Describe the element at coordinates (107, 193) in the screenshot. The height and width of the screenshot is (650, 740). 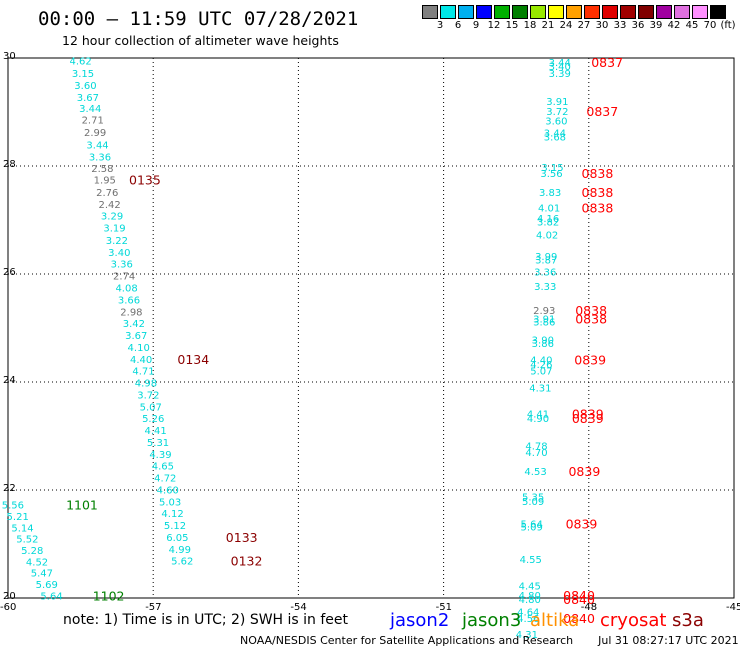
I see `wave-height-value: 2.76` at that location.